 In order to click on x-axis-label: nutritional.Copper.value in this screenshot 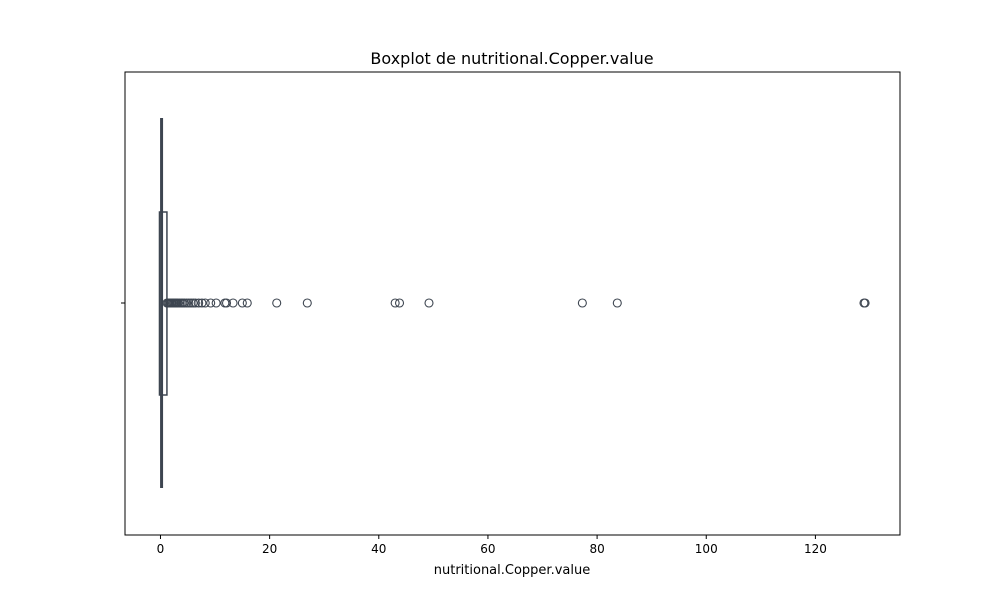, I will do `click(512, 570)`.